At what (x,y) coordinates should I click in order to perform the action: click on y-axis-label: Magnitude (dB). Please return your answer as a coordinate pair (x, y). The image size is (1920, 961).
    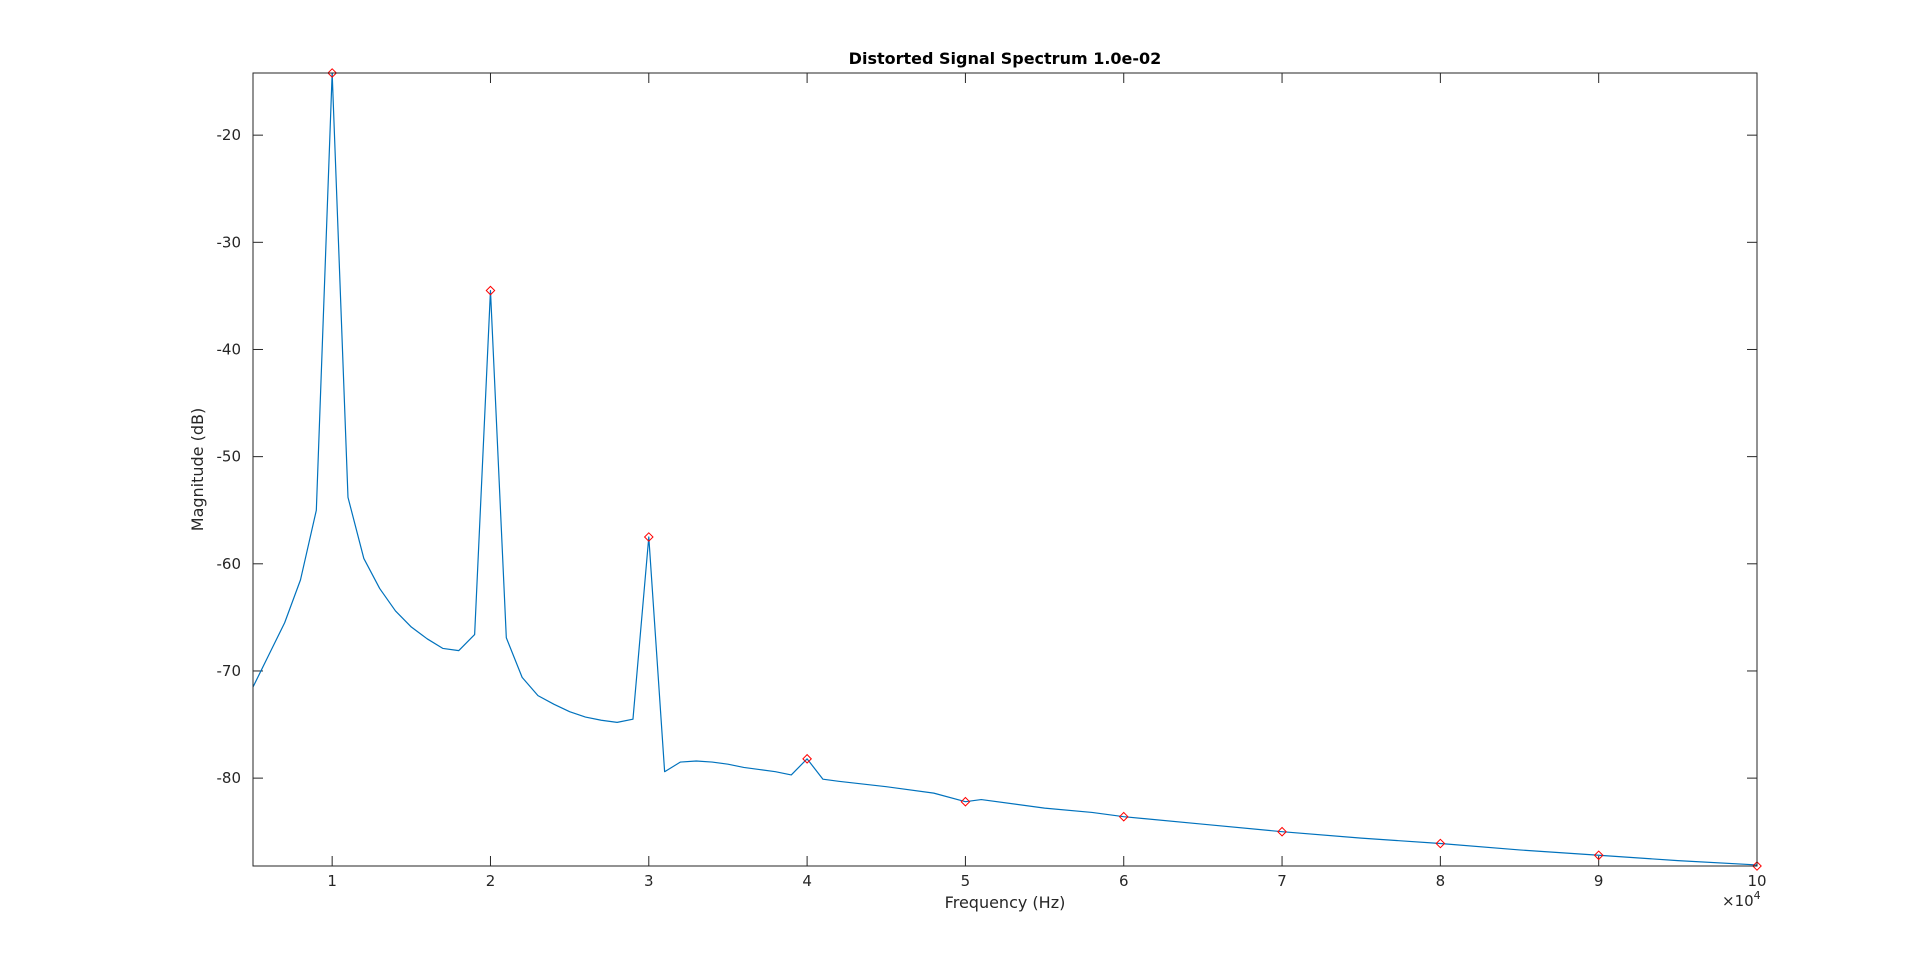
    Looking at the image, I should click on (197, 469).